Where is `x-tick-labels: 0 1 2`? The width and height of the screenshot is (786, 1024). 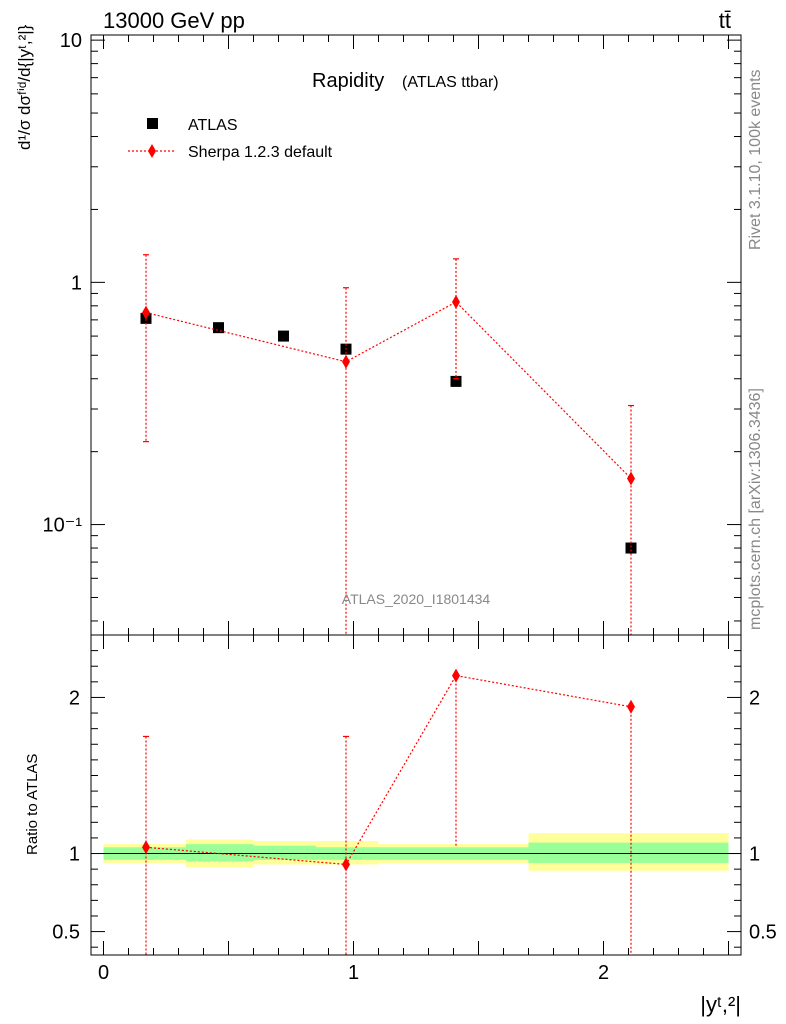 x-tick-labels: 0 1 2 is located at coordinates (353, 973).